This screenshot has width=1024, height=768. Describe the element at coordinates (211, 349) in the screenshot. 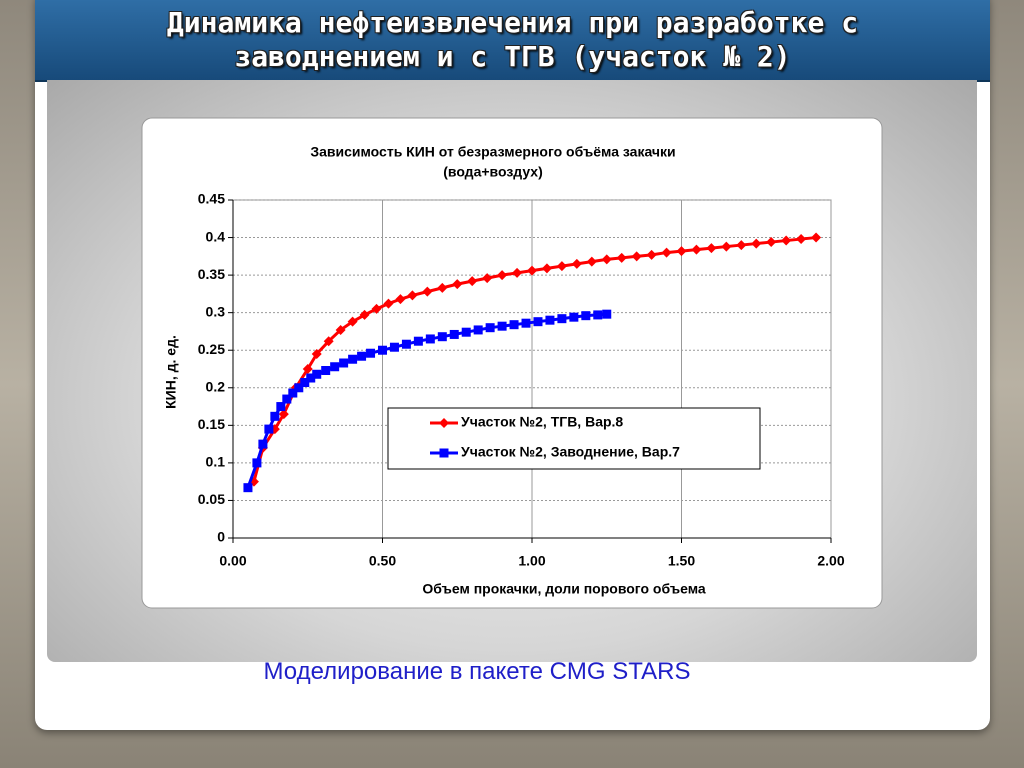

I see `y-tick-label: 0.25` at that location.